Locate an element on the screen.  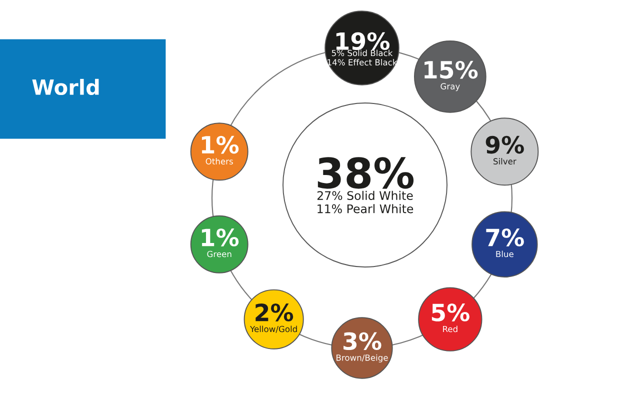
category-label: Brown/Beige is located at coordinates (362, 358).